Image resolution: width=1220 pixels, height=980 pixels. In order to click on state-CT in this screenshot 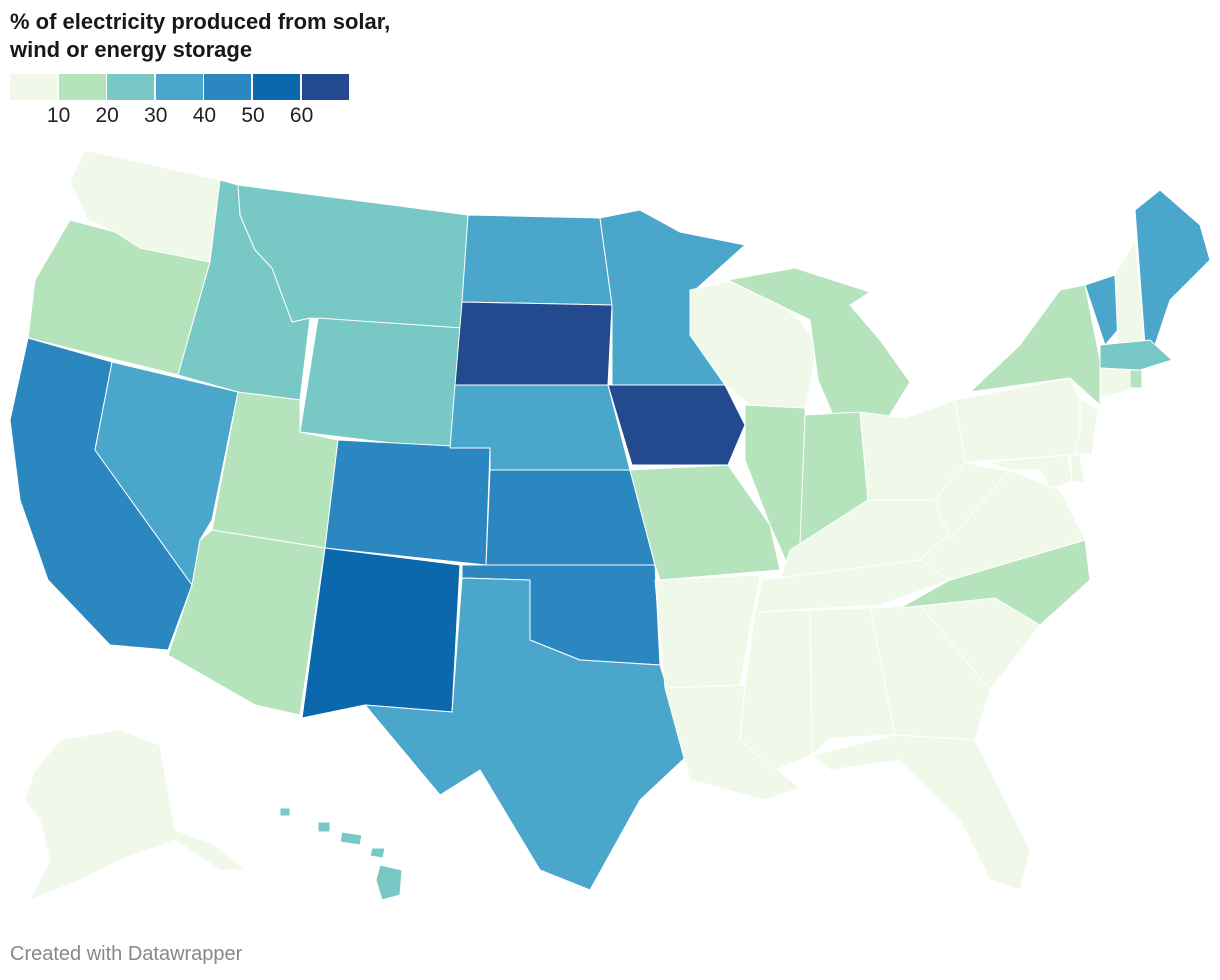, I will do `click(1115, 383)`.